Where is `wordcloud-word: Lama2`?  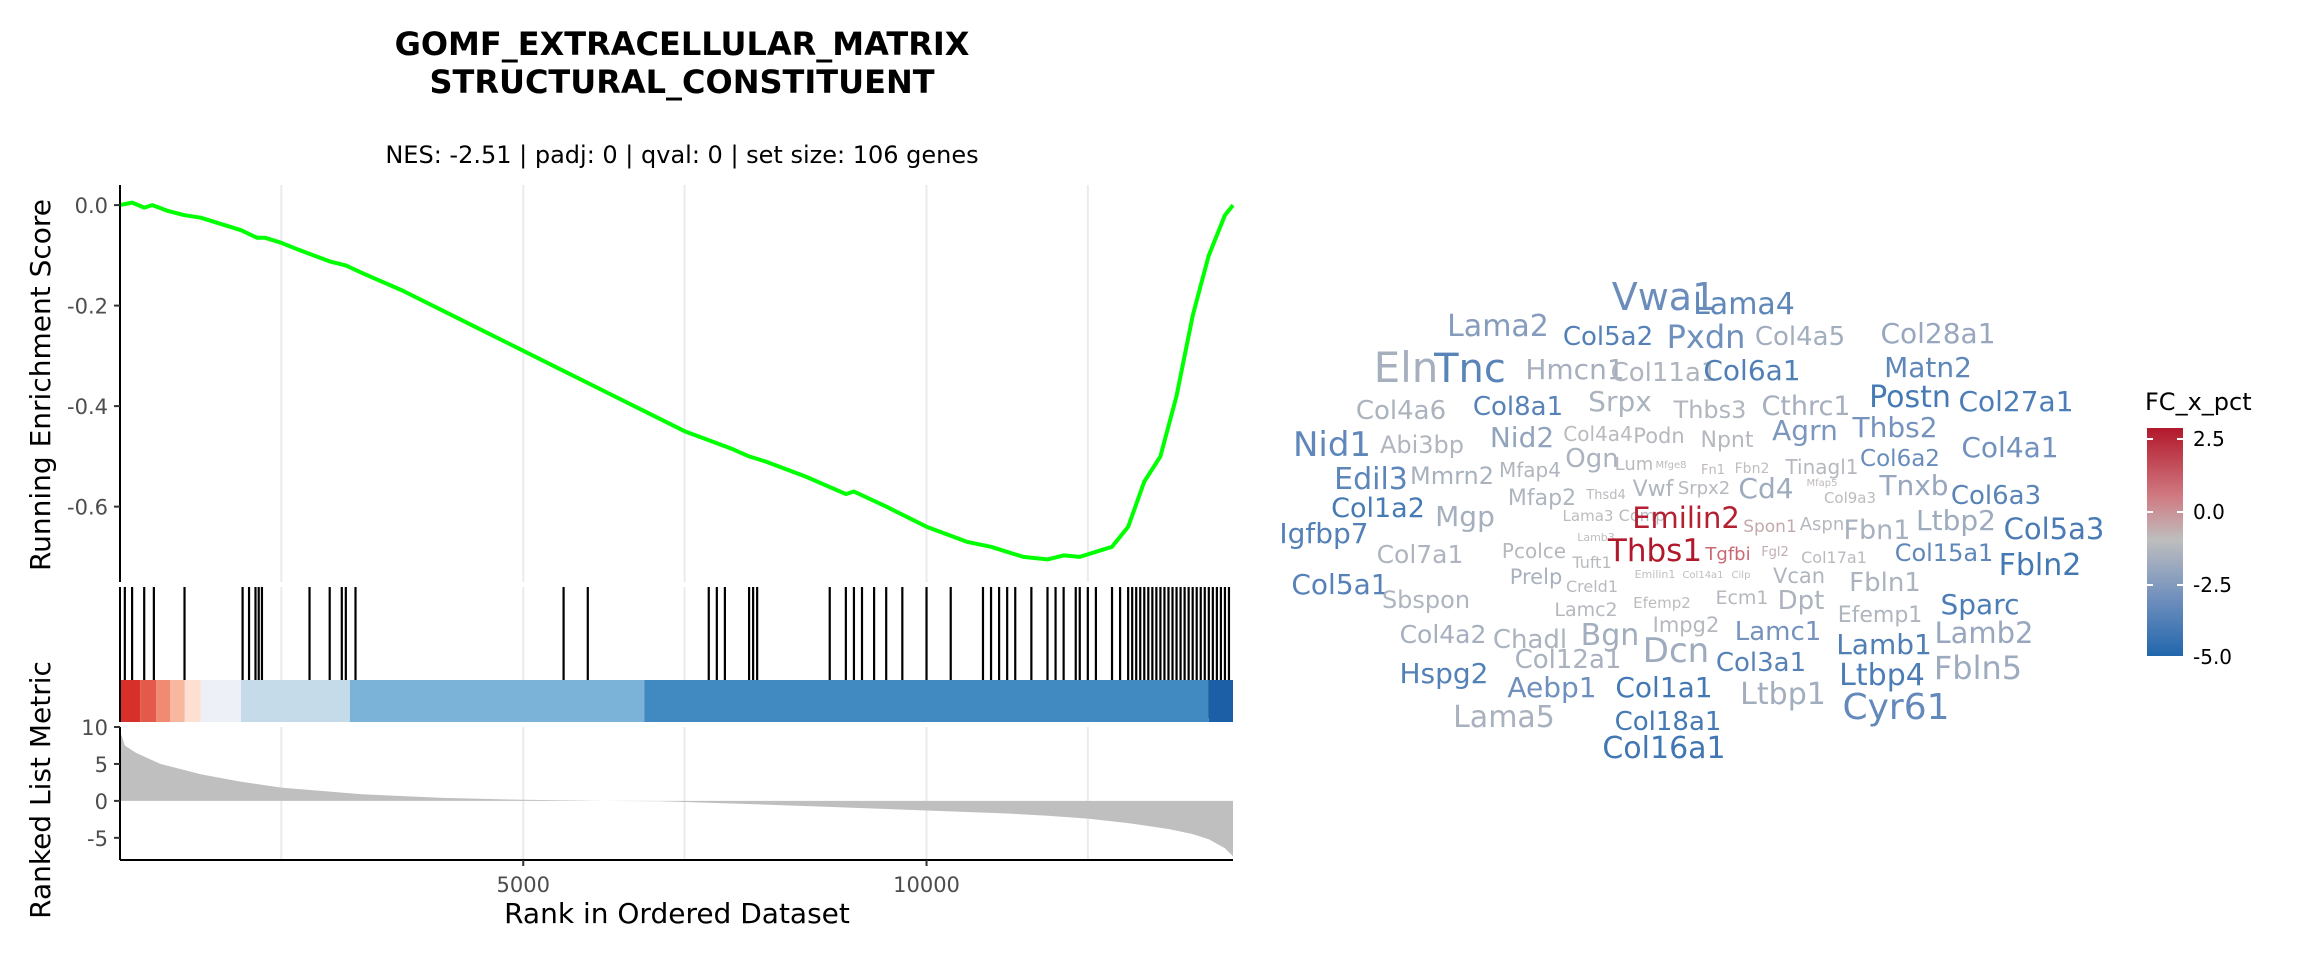 wordcloud-word: Lama2 is located at coordinates (1498, 326).